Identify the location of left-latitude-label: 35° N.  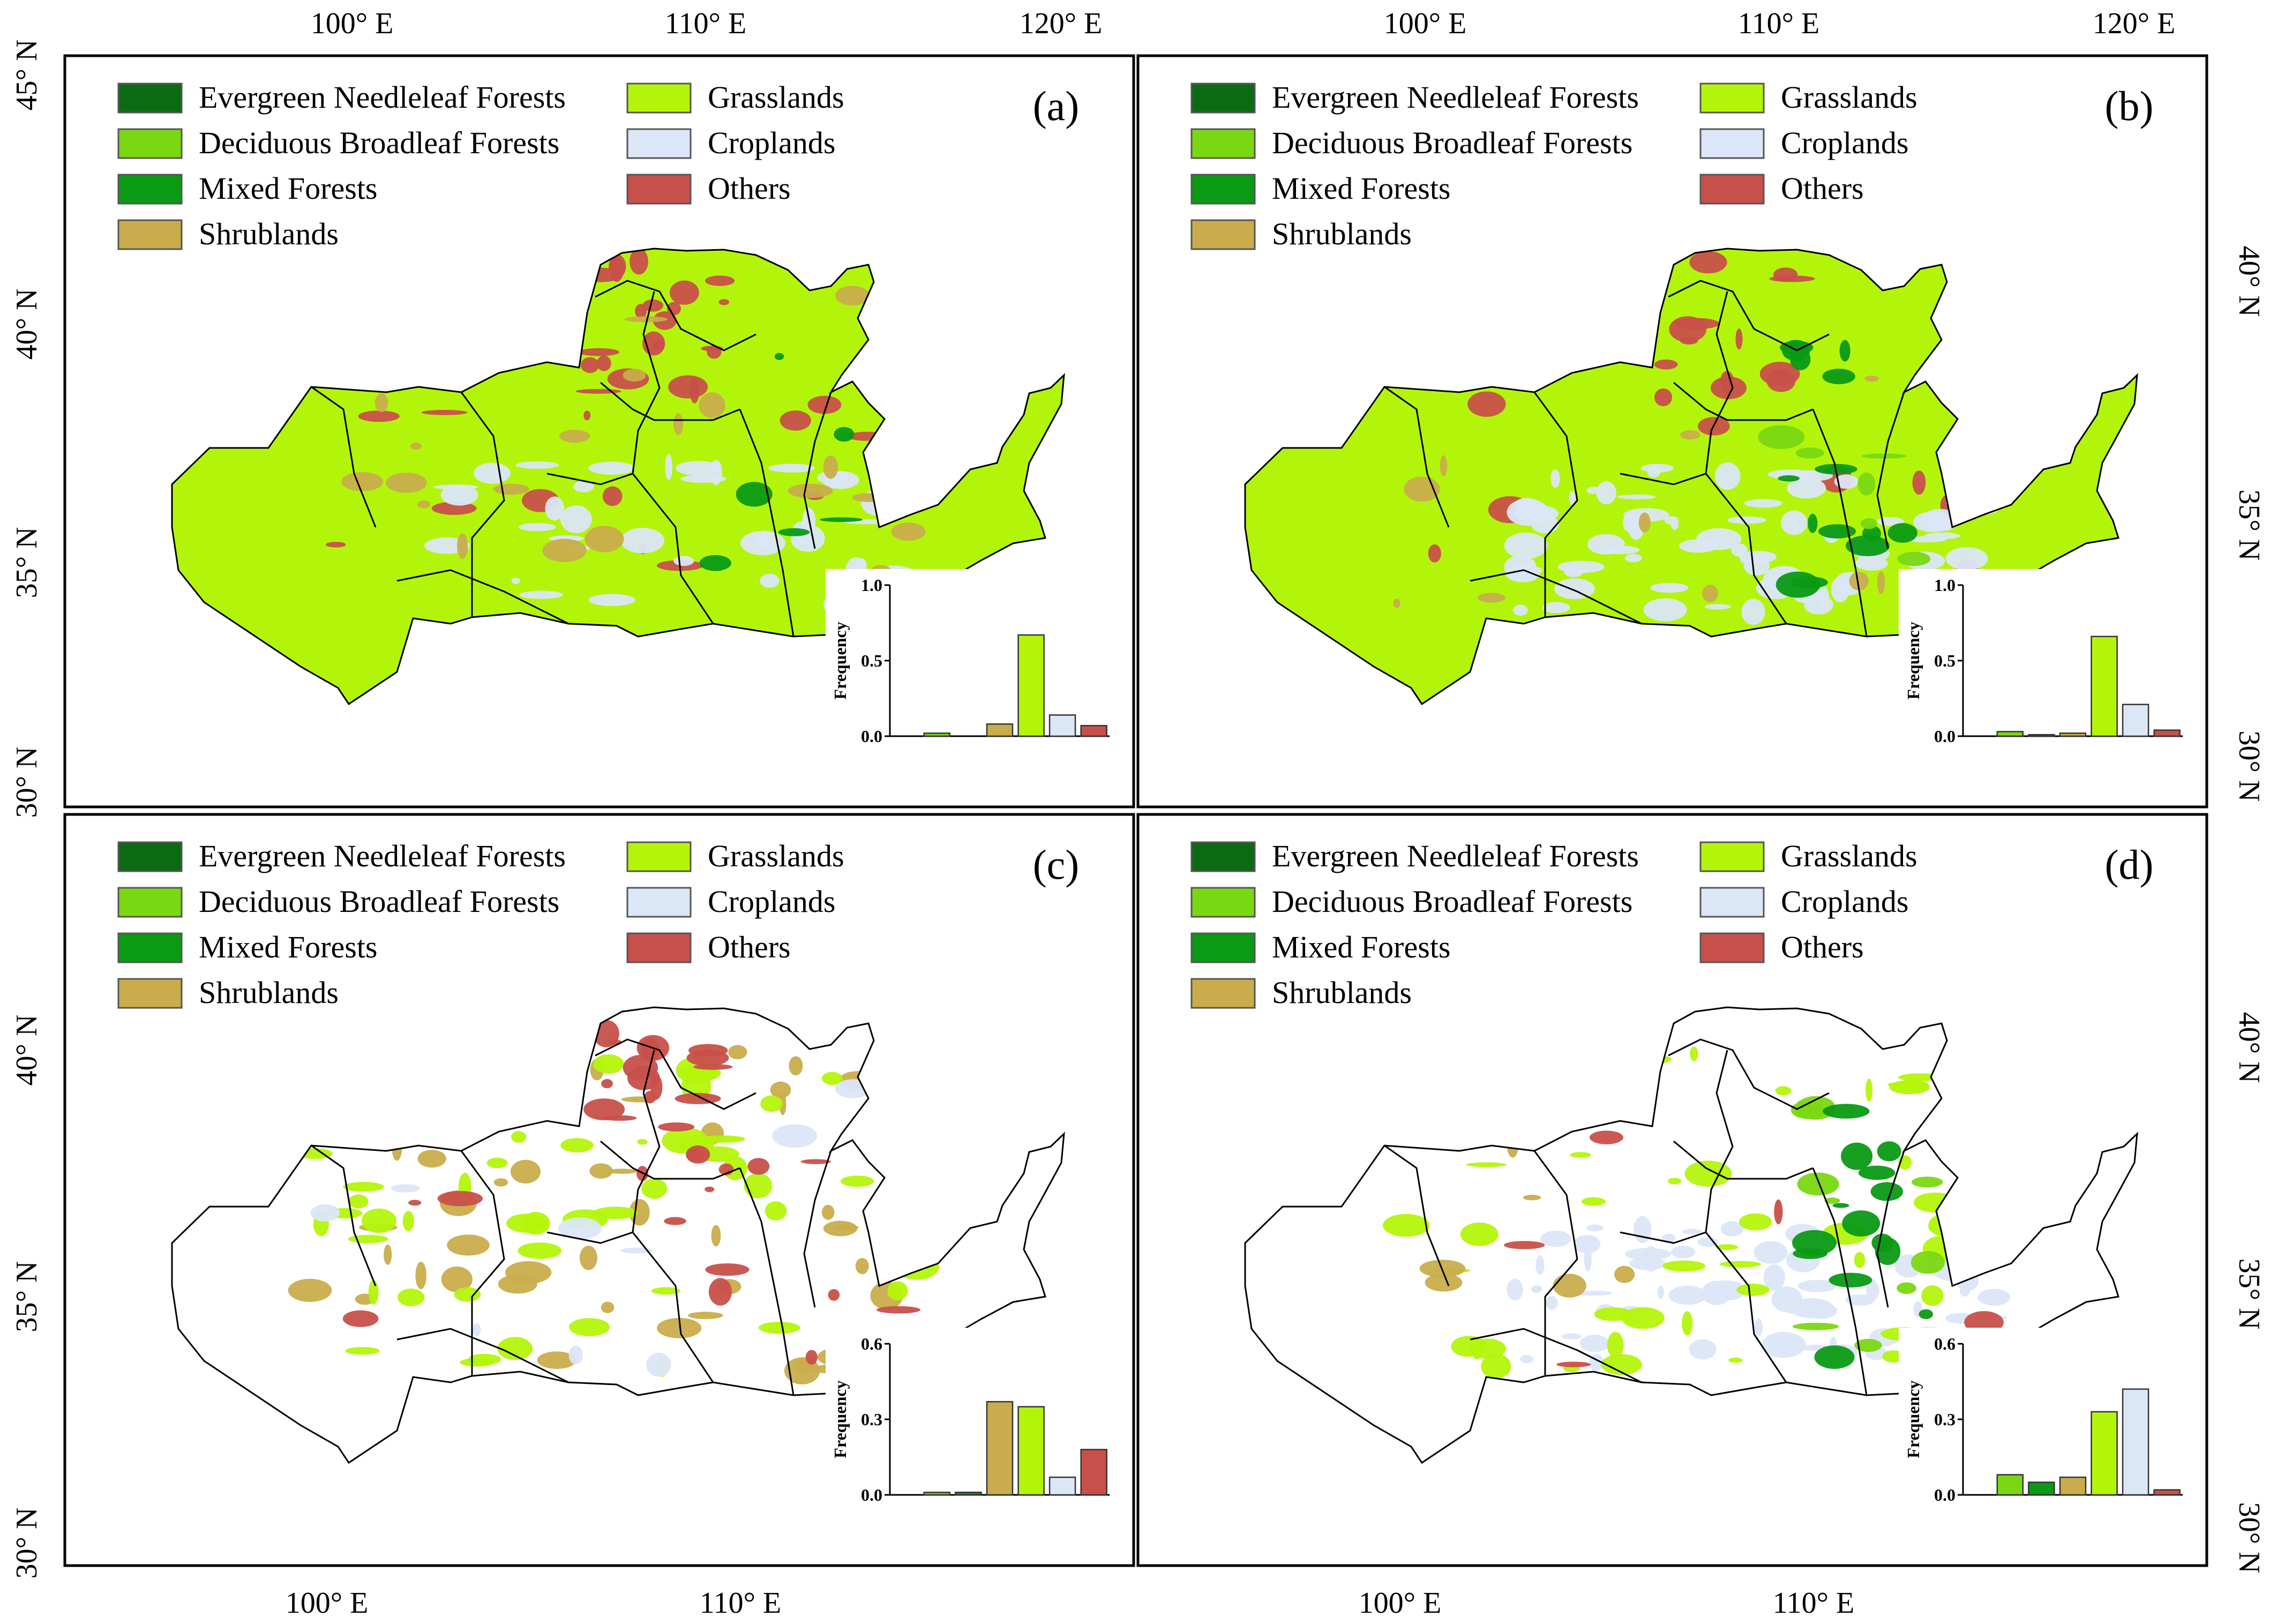
(26, 1297).